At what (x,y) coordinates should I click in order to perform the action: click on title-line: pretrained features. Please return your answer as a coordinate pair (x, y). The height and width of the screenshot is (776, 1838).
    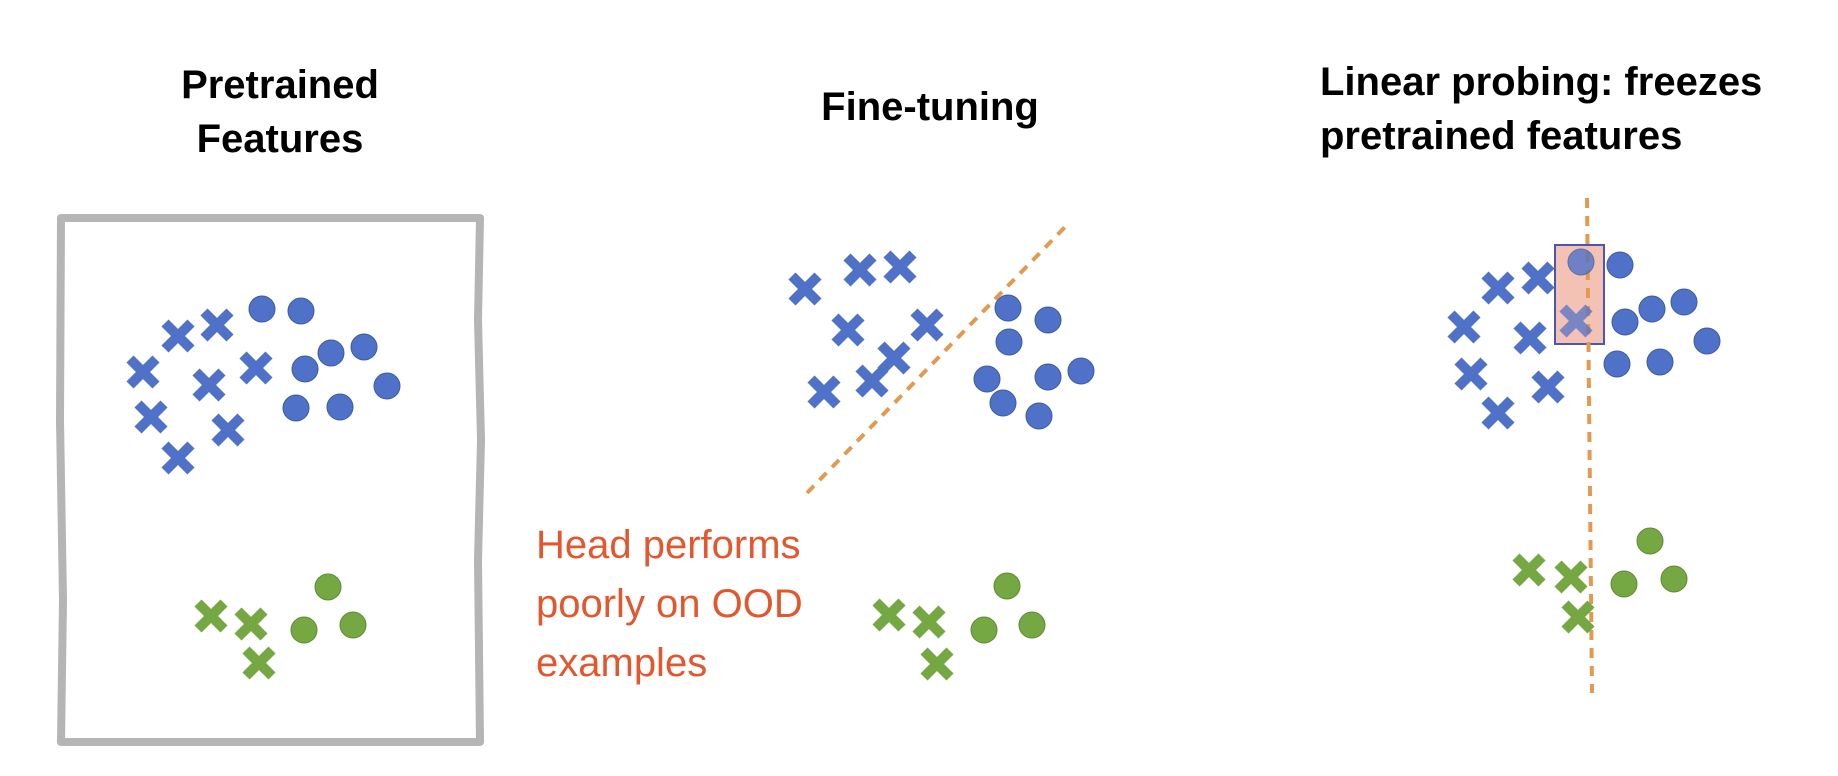
    Looking at the image, I should click on (1501, 136).